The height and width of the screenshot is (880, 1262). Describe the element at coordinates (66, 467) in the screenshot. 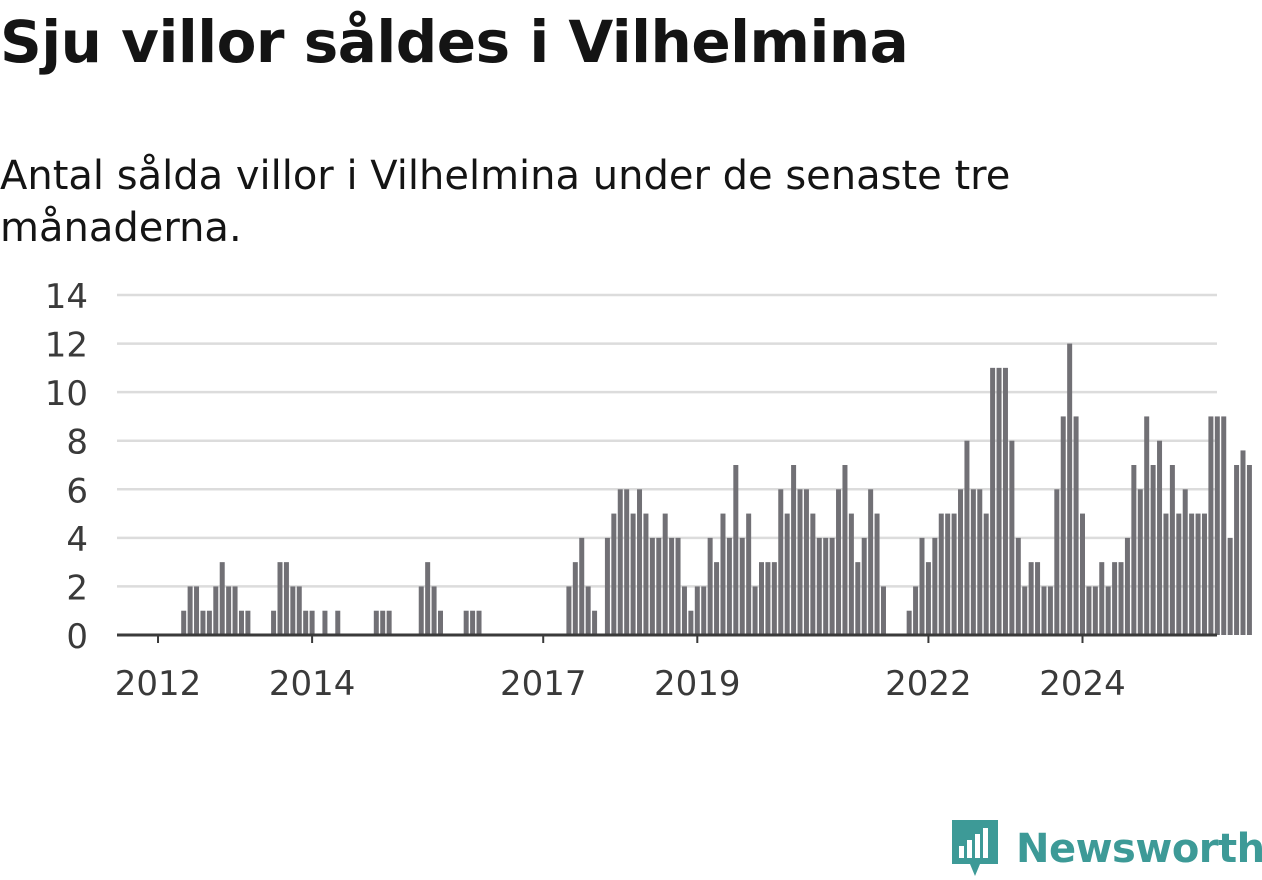

I see `y-axis: 0 2 4 6 8 10 12 14` at that location.